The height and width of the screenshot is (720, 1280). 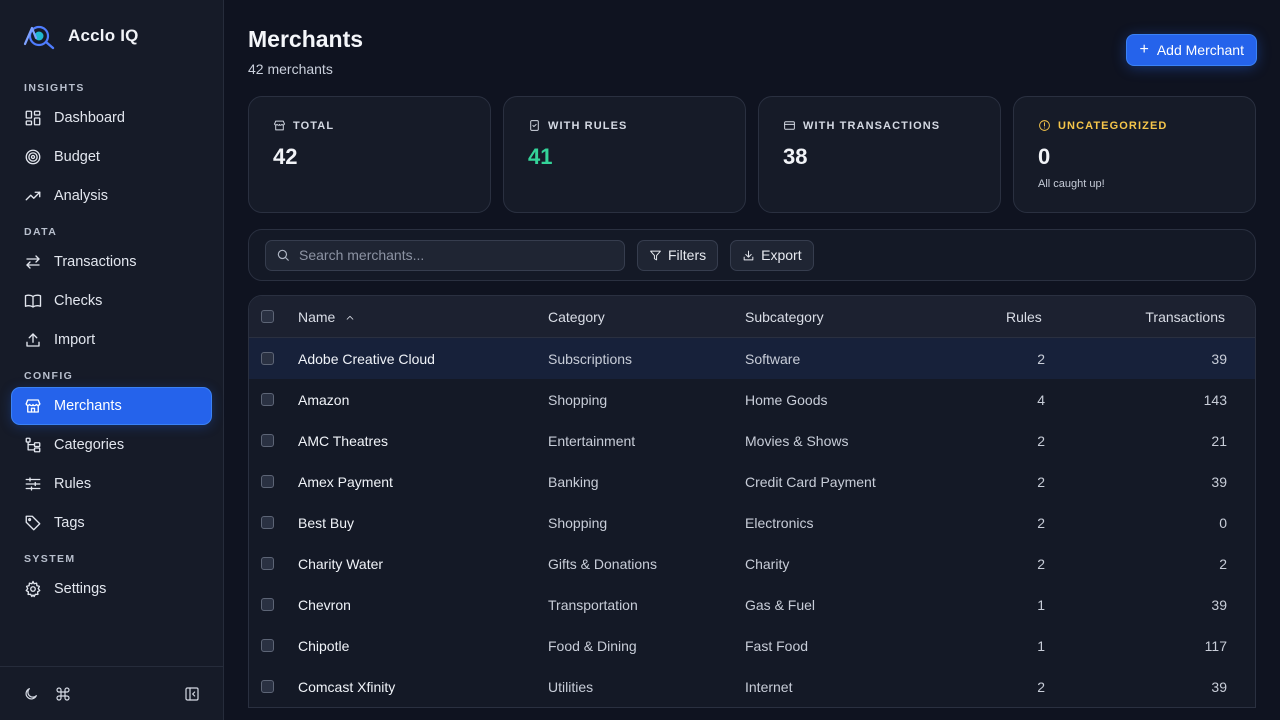 What do you see at coordinates (285, 156) in the screenshot?
I see `stat-value: 42` at bounding box center [285, 156].